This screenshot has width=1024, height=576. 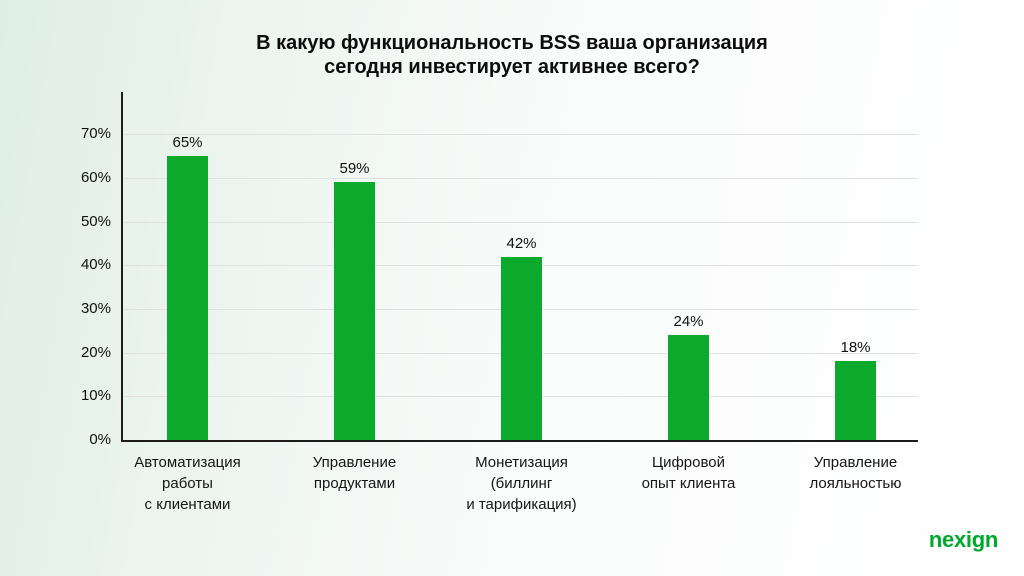 I want to click on category-label: Управление продуктами, so click(x=354, y=473).